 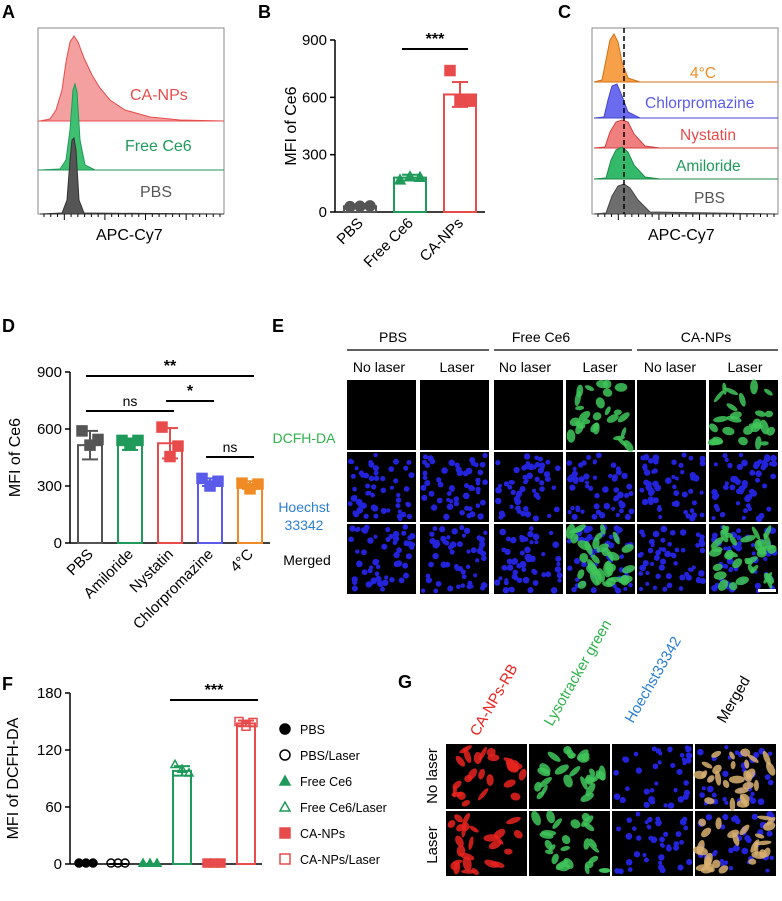 What do you see at coordinates (49, 486) in the screenshot?
I see `panel-d-ytick-label: 300` at bounding box center [49, 486].